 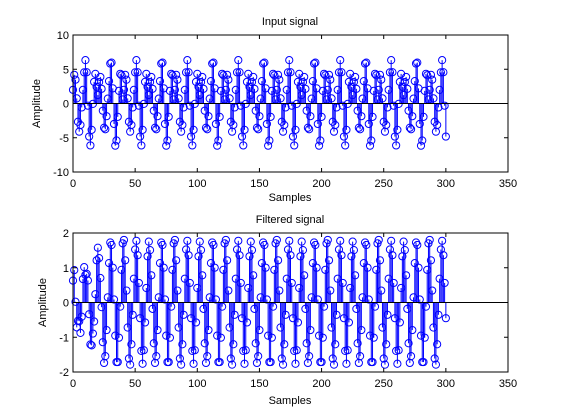 I want to click on input-signal-ytick-label: -5, so click(x=64, y=139).